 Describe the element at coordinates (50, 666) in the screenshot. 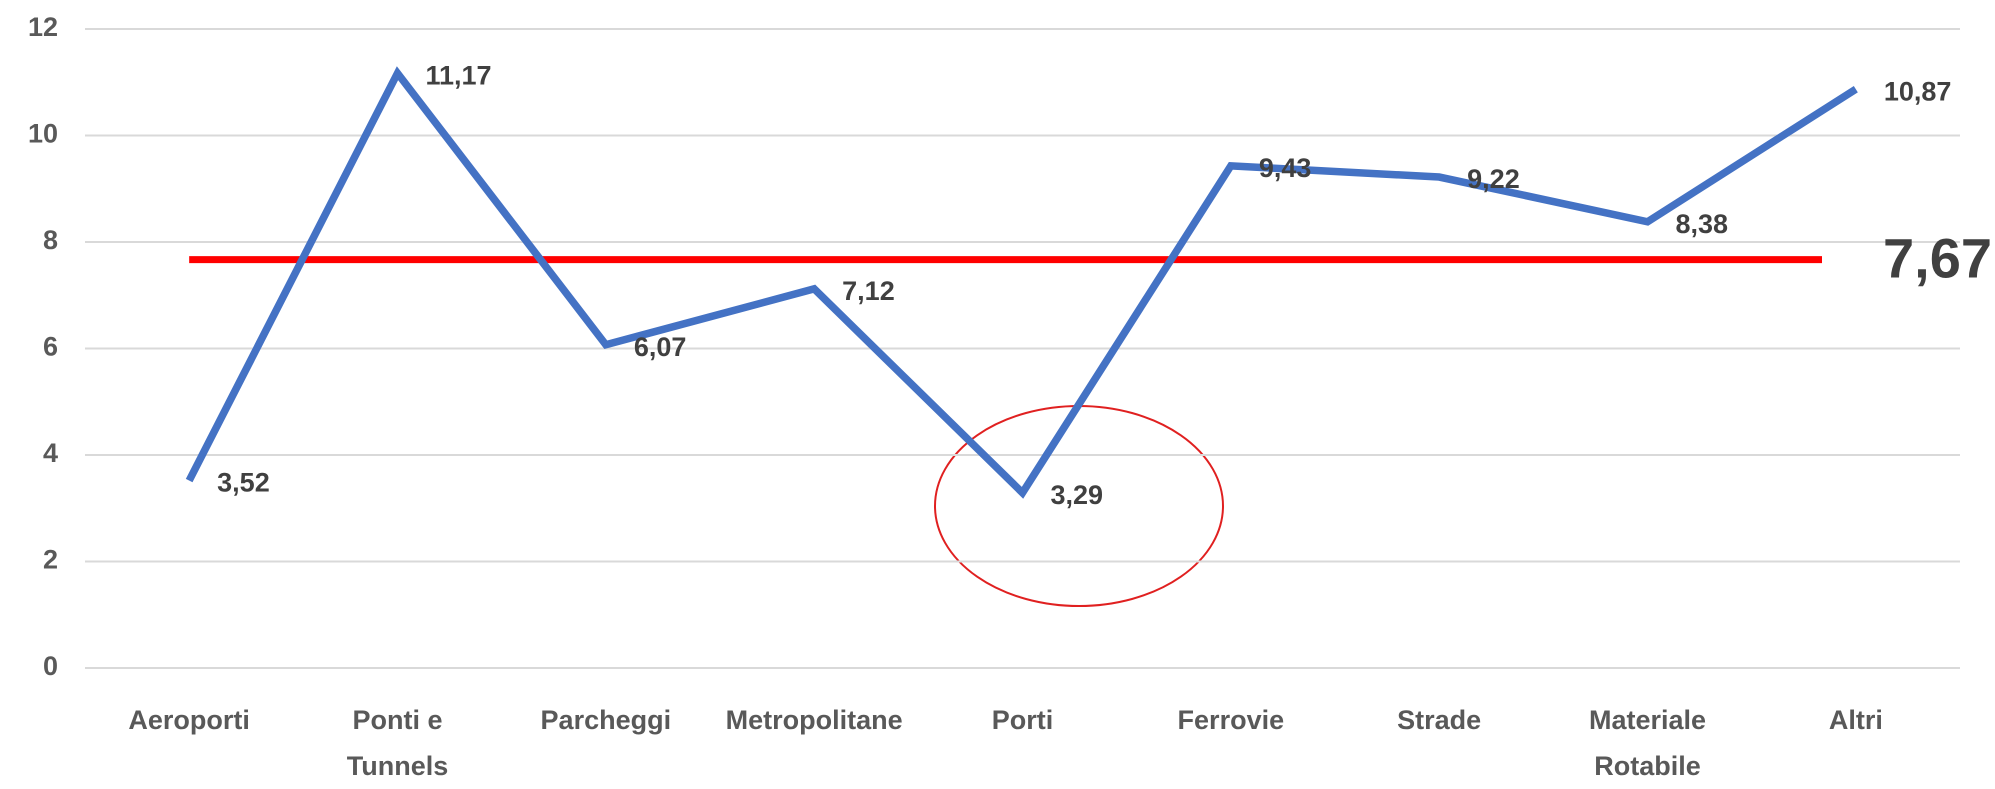

I see `y-tick-label: 0` at that location.